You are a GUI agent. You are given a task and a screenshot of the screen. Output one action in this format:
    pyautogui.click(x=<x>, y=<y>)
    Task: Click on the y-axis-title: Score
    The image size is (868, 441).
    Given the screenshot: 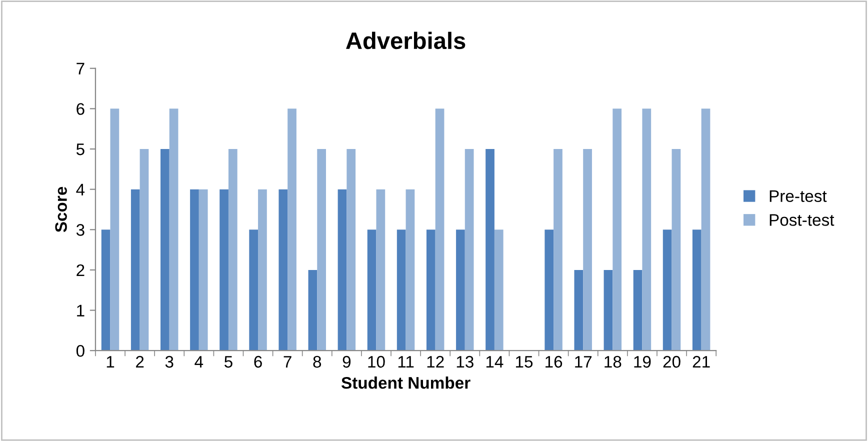 What is the action you would take?
    pyautogui.click(x=61, y=209)
    